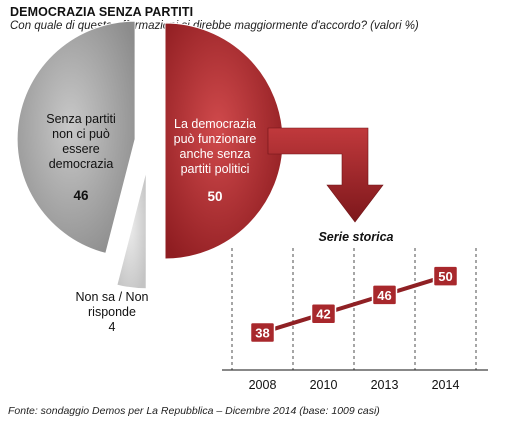 This screenshot has height=423, width=526. I want to click on x-tick-label: 2014, so click(446, 385).